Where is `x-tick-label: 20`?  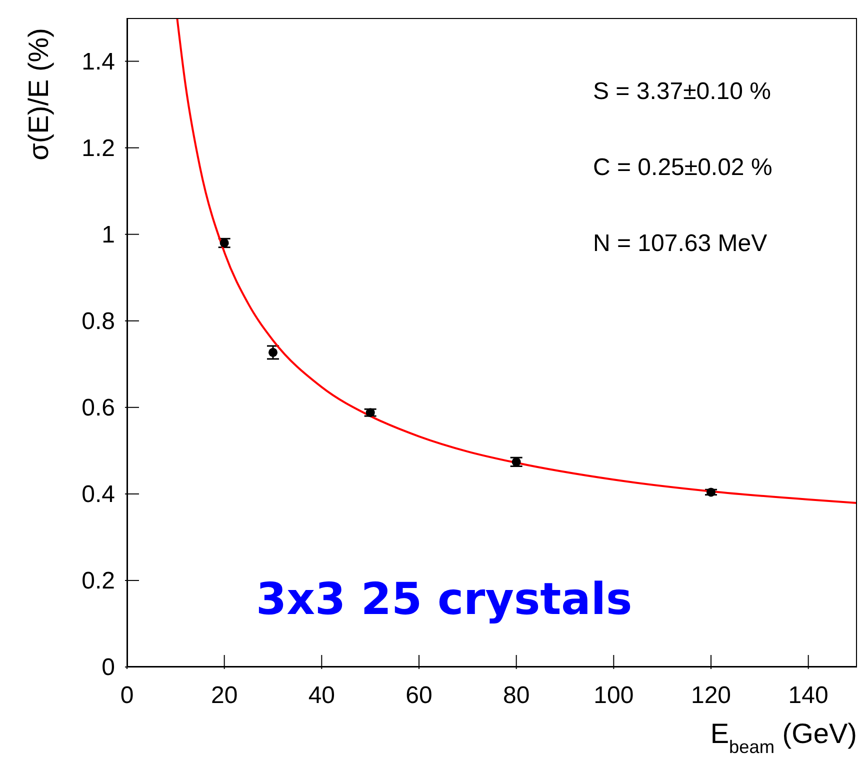 x-tick-label: 20 is located at coordinates (224, 695).